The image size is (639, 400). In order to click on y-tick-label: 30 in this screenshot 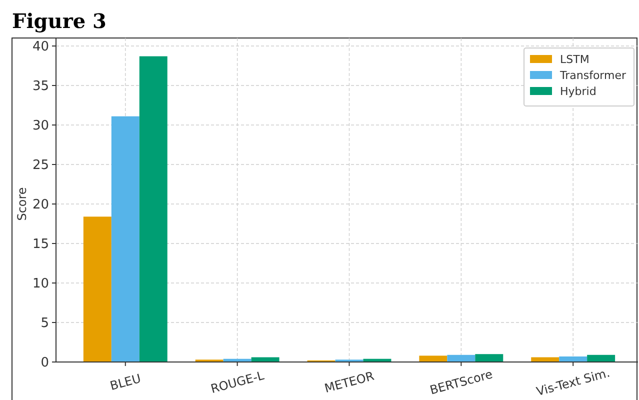, I will do `click(40, 126)`.